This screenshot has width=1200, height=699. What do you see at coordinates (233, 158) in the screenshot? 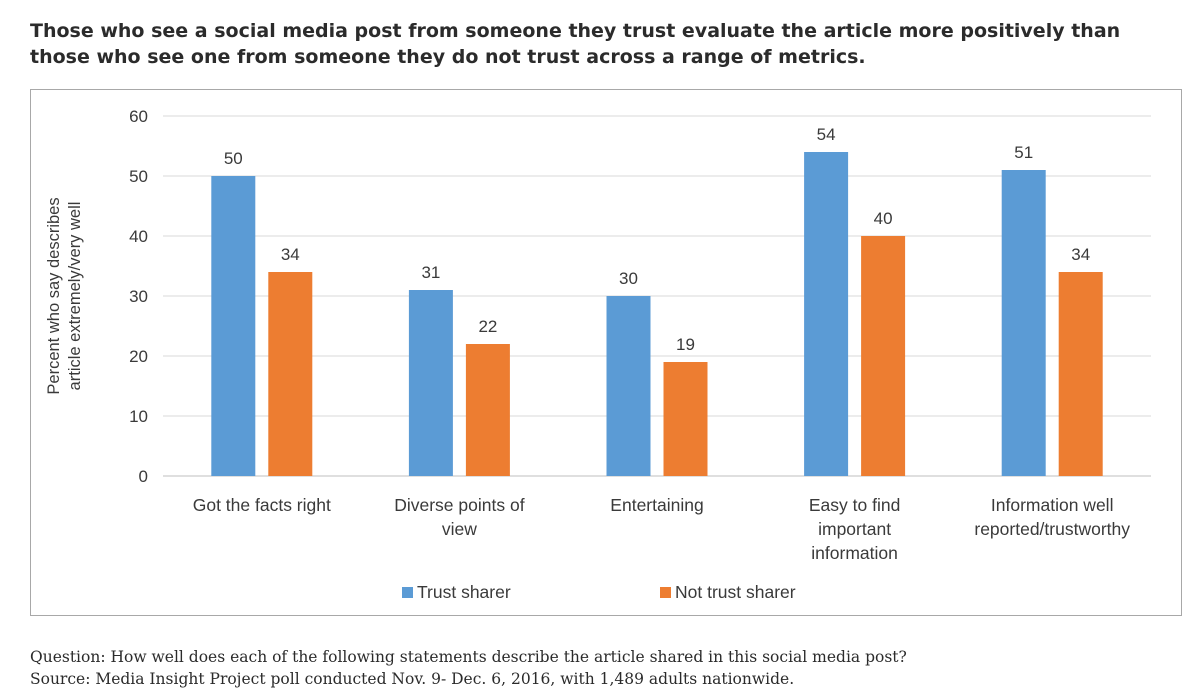
I see `data-label: 50` at bounding box center [233, 158].